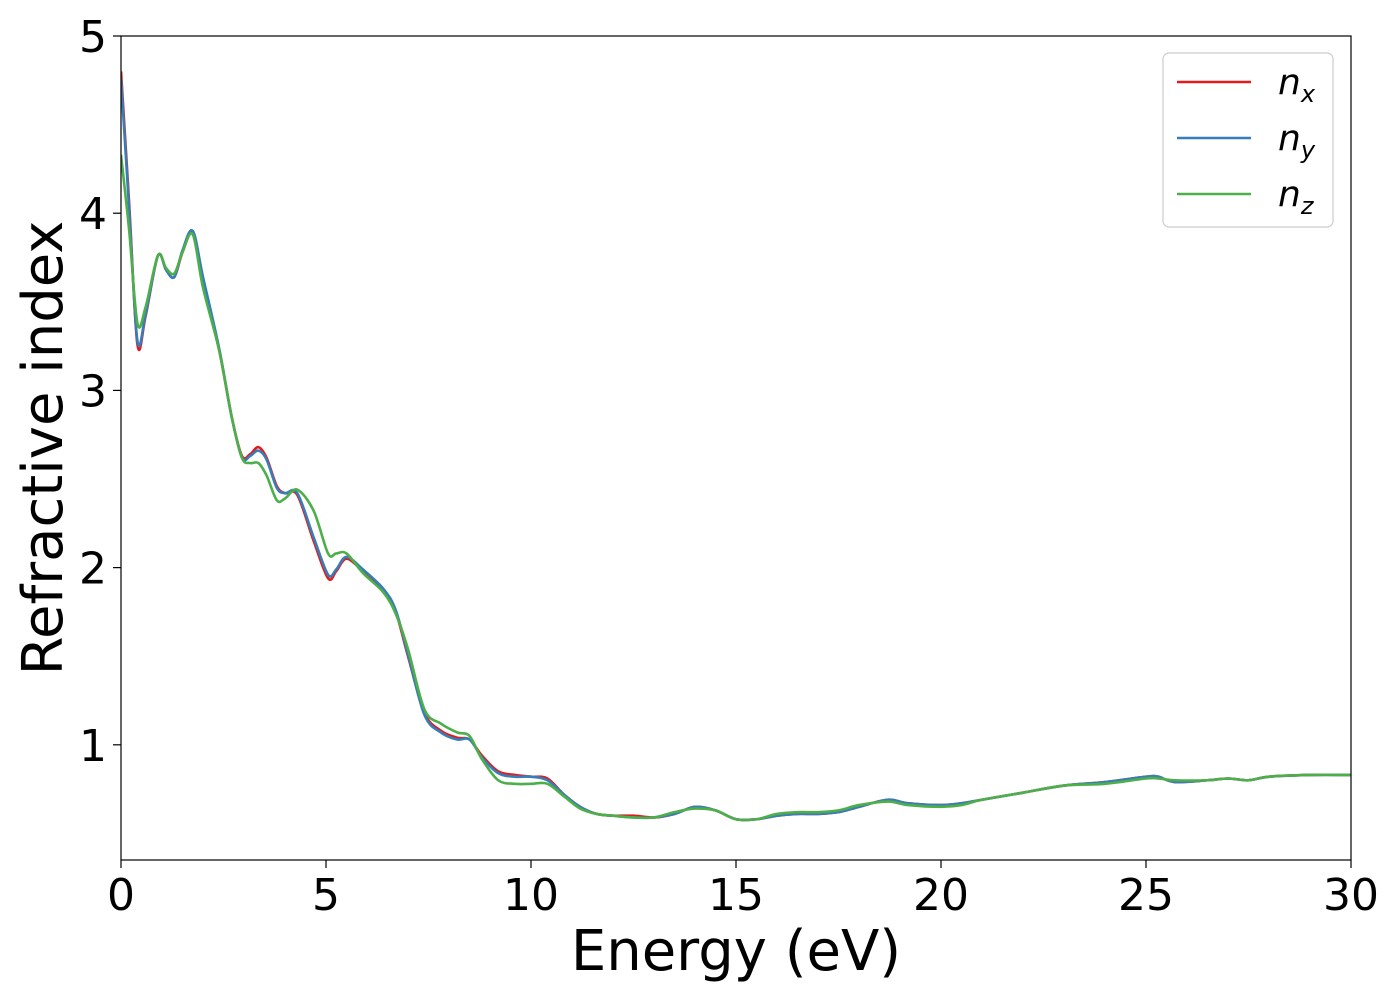  Describe the element at coordinates (1146, 895) in the screenshot. I see `x-tick-label: 25` at that location.